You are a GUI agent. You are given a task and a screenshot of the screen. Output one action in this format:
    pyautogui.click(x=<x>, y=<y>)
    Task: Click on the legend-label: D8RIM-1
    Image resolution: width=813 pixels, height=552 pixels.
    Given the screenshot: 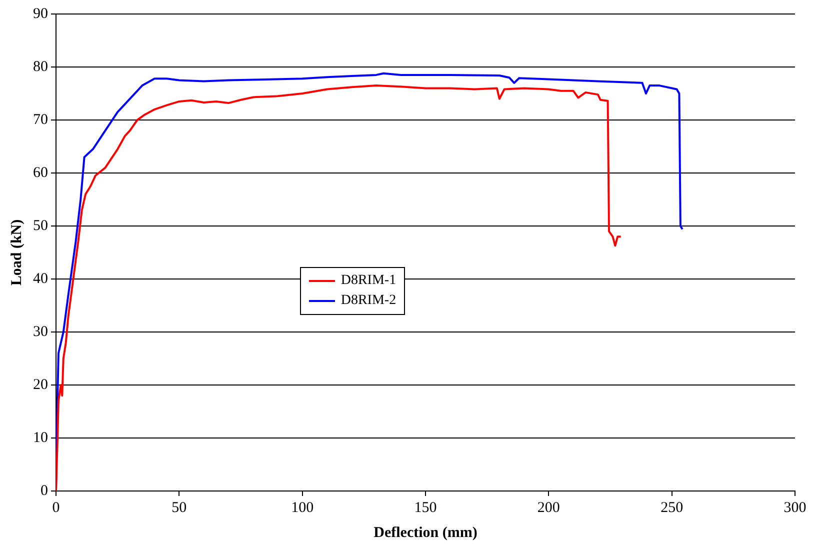 What is the action you would take?
    pyautogui.click(x=368, y=281)
    